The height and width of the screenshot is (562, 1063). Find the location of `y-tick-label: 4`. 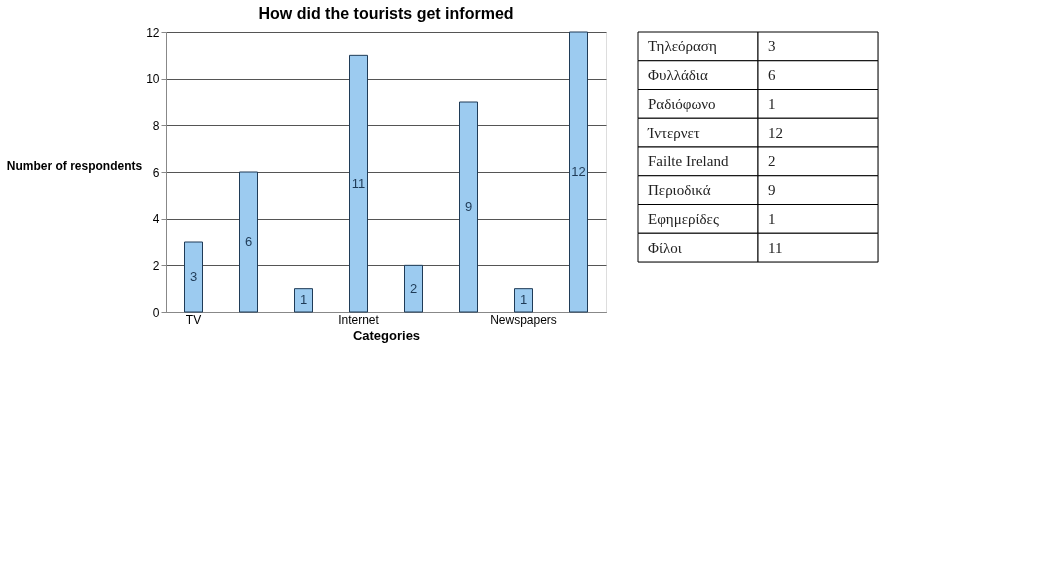

y-tick-label: 4 is located at coordinates (156, 219).